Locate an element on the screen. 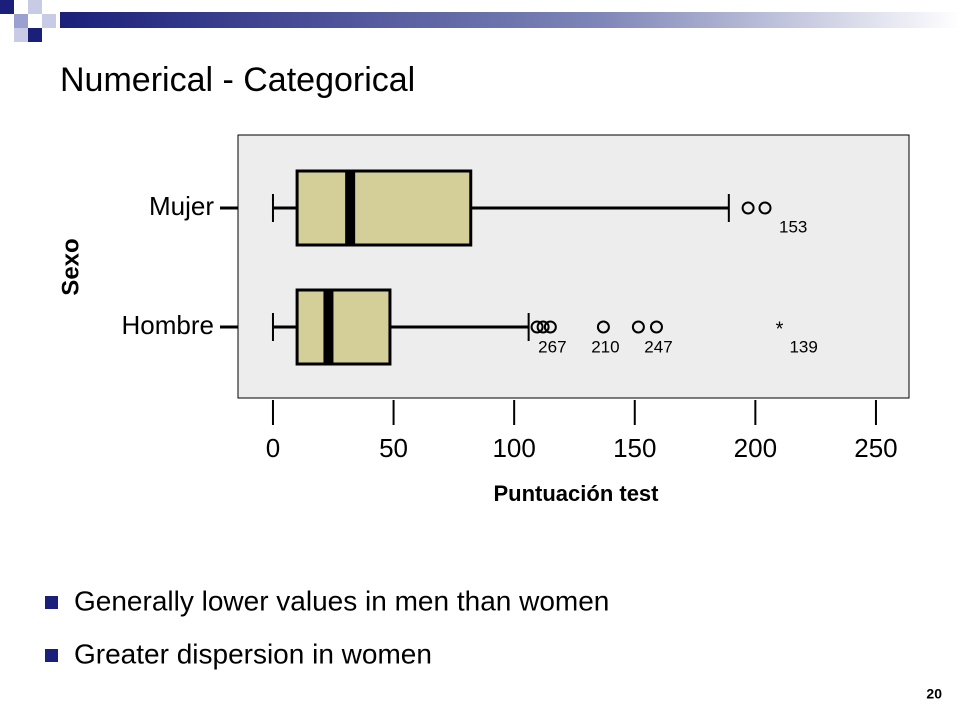  y-axis-label: Sexo is located at coordinates (70, 266).